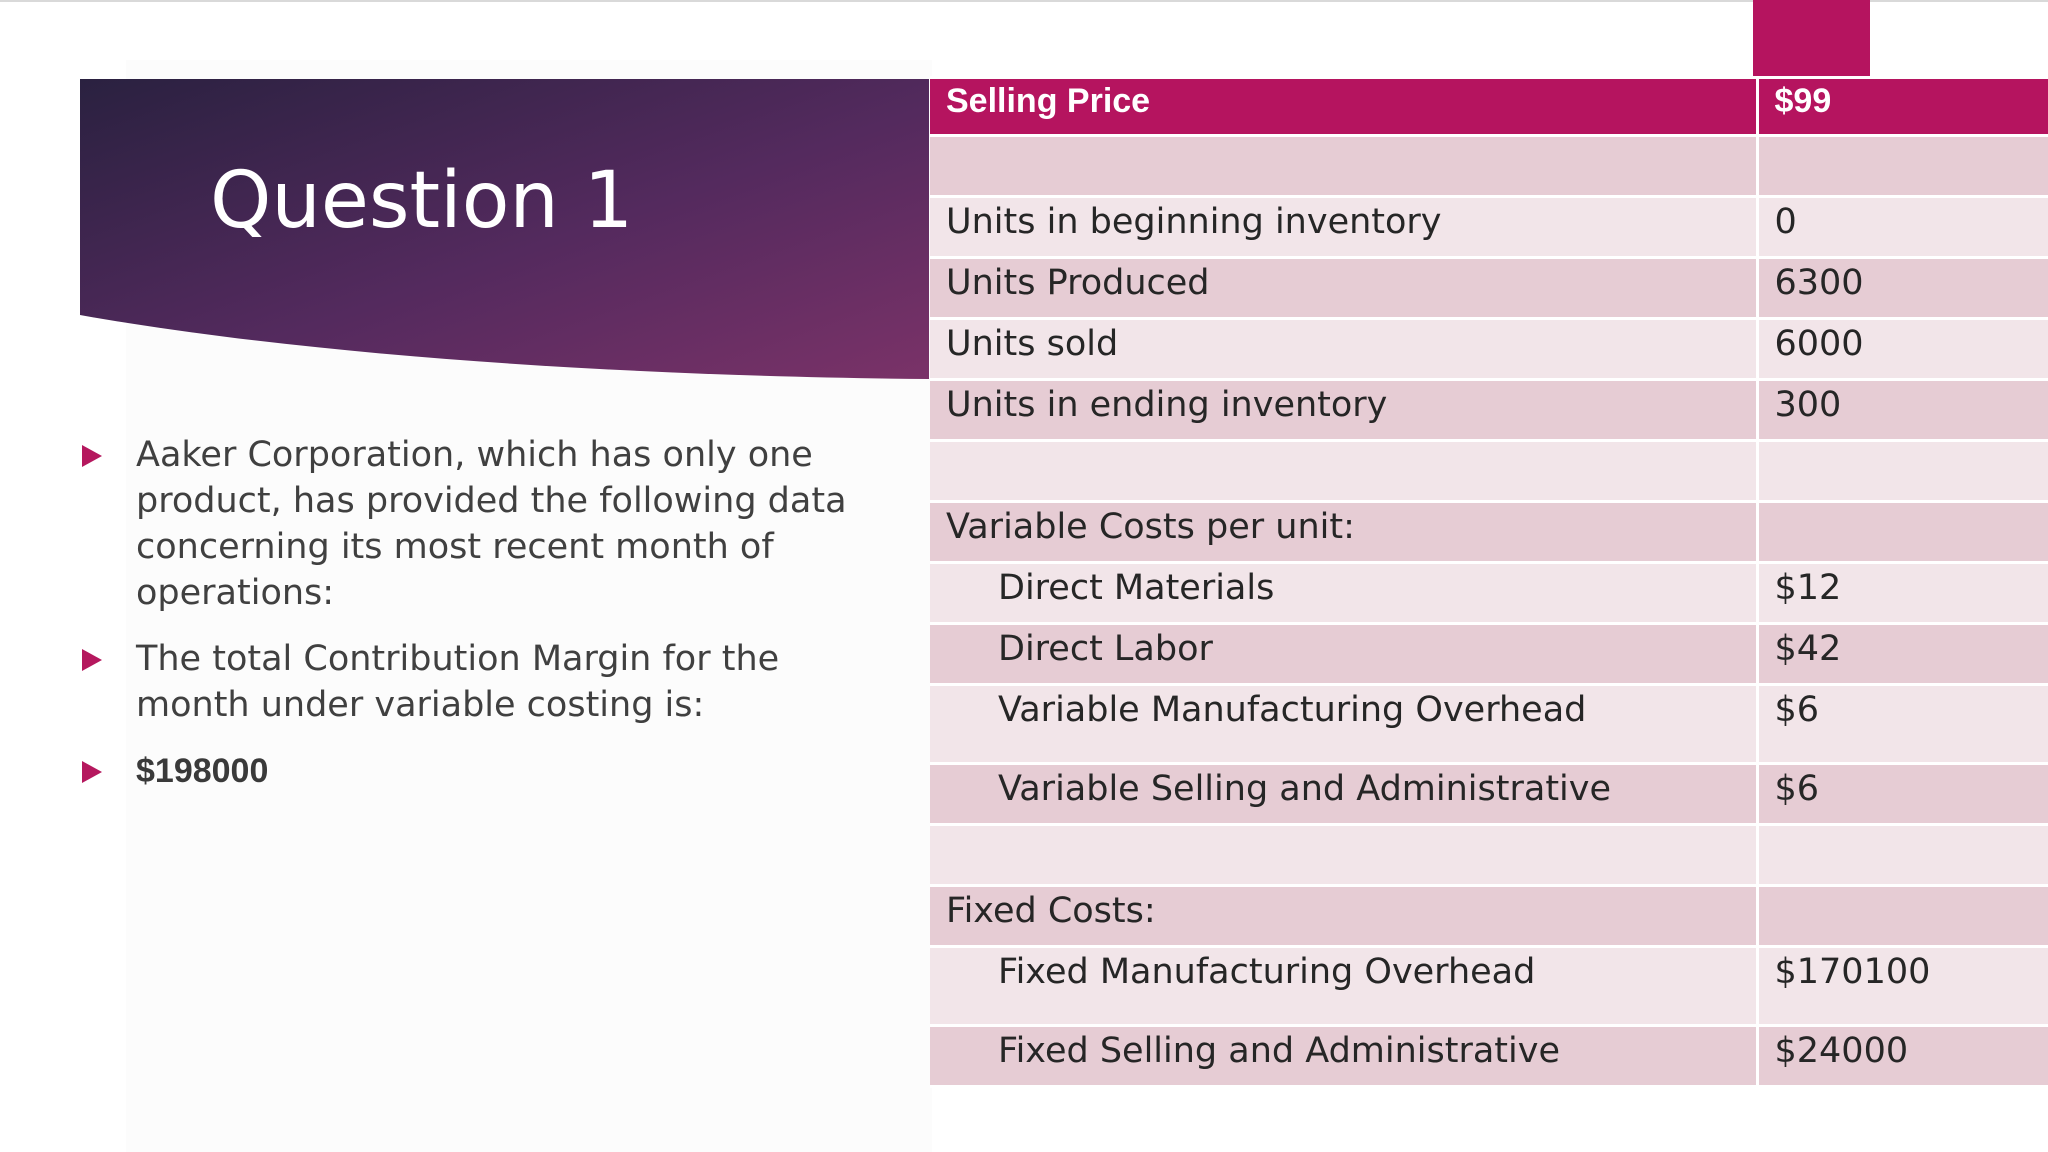 The height and width of the screenshot is (1152, 2048). What do you see at coordinates (1344, 288) in the screenshot?
I see `row-label-cell: Units Produced` at bounding box center [1344, 288].